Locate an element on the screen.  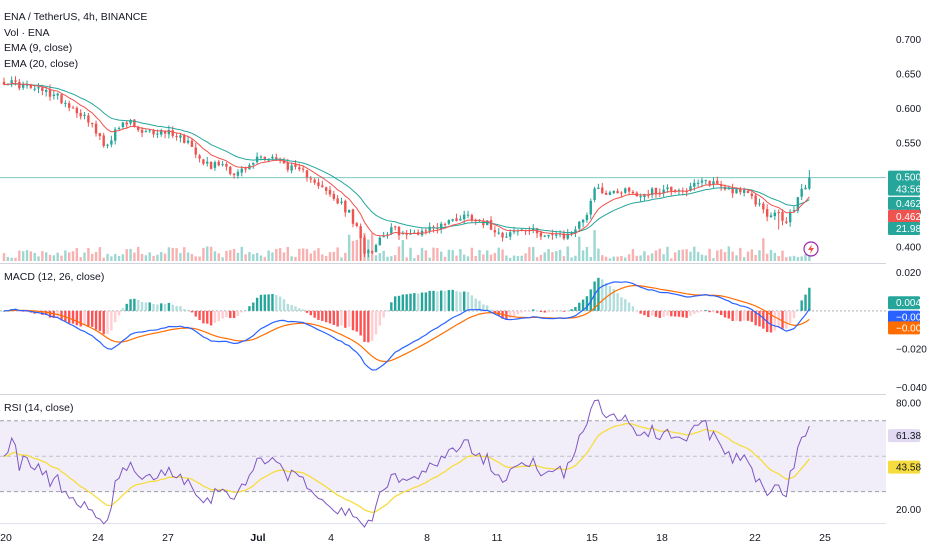
volume-legend: Vol · ENA is located at coordinates (27, 32).